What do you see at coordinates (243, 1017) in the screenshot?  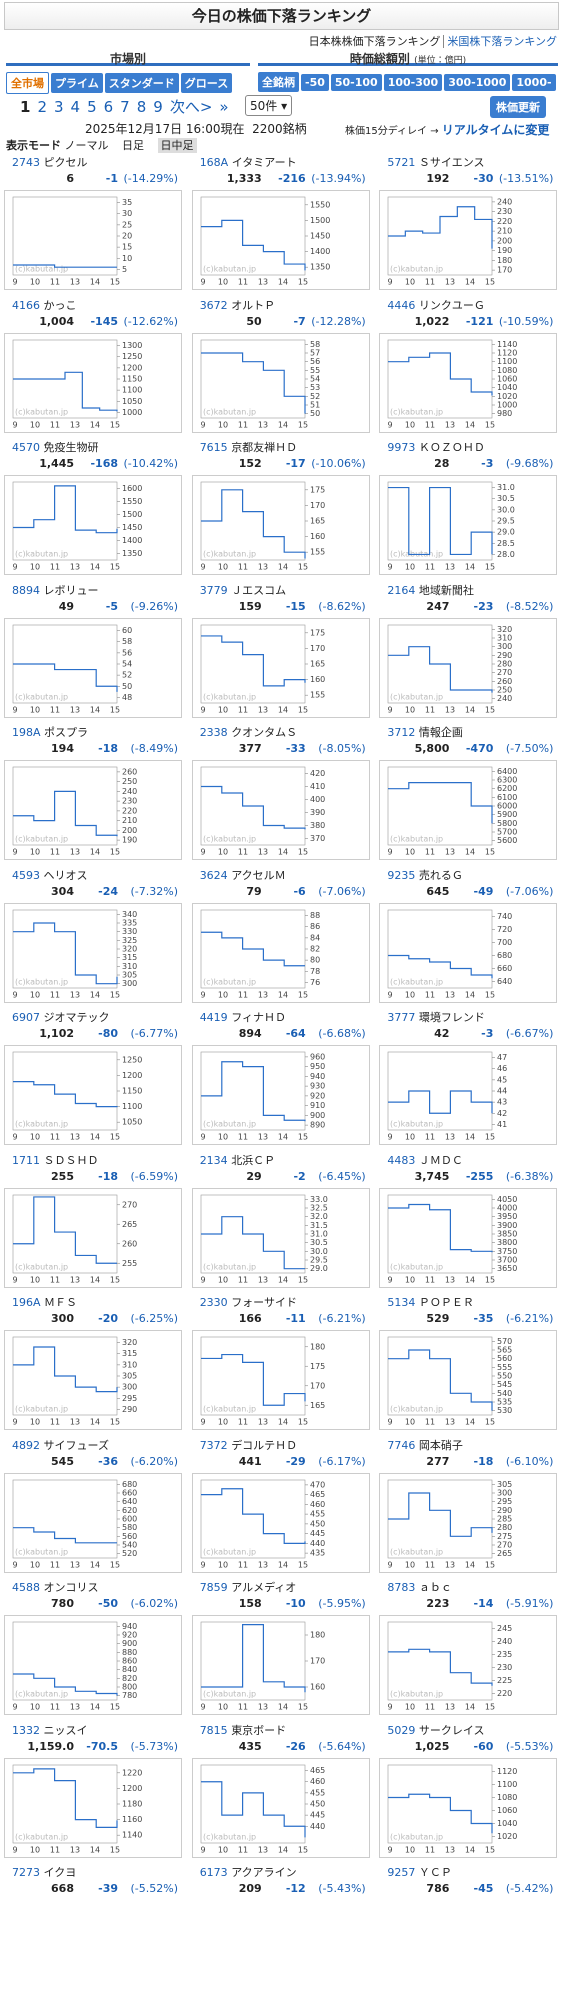 I see `stock-heading: 4419 フィナＨＤ` at bounding box center [243, 1017].